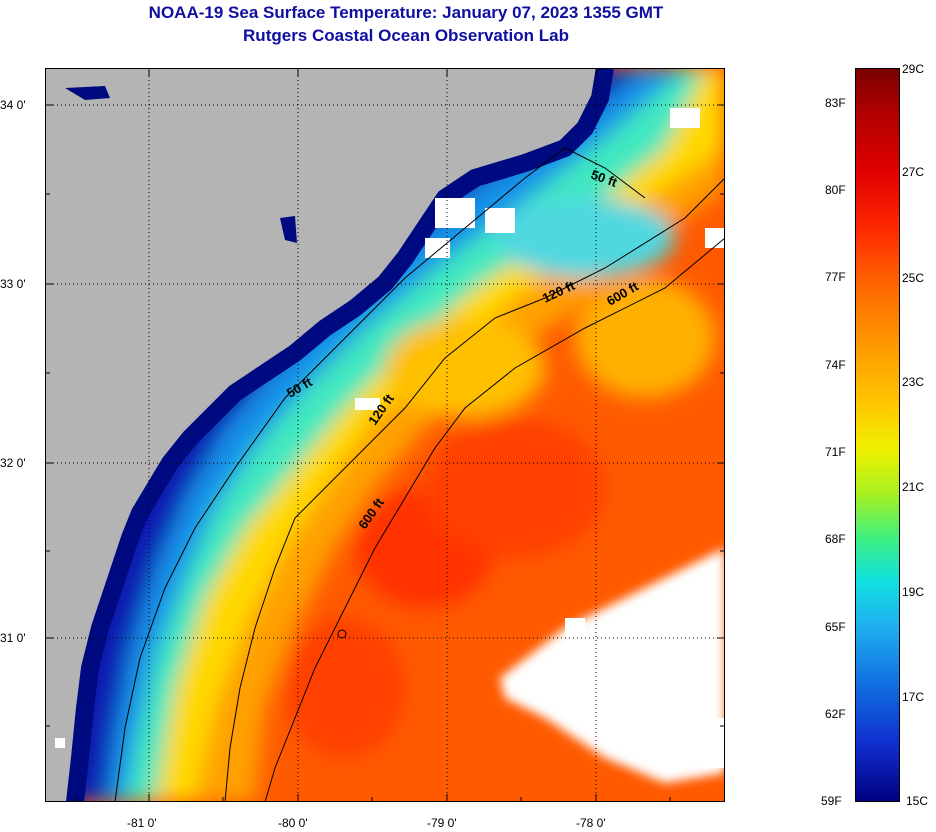  What do you see at coordinates (835, 452) in the screenshot?
I see `colorbar-f-label: 71F` at bounding box center [835, 452].